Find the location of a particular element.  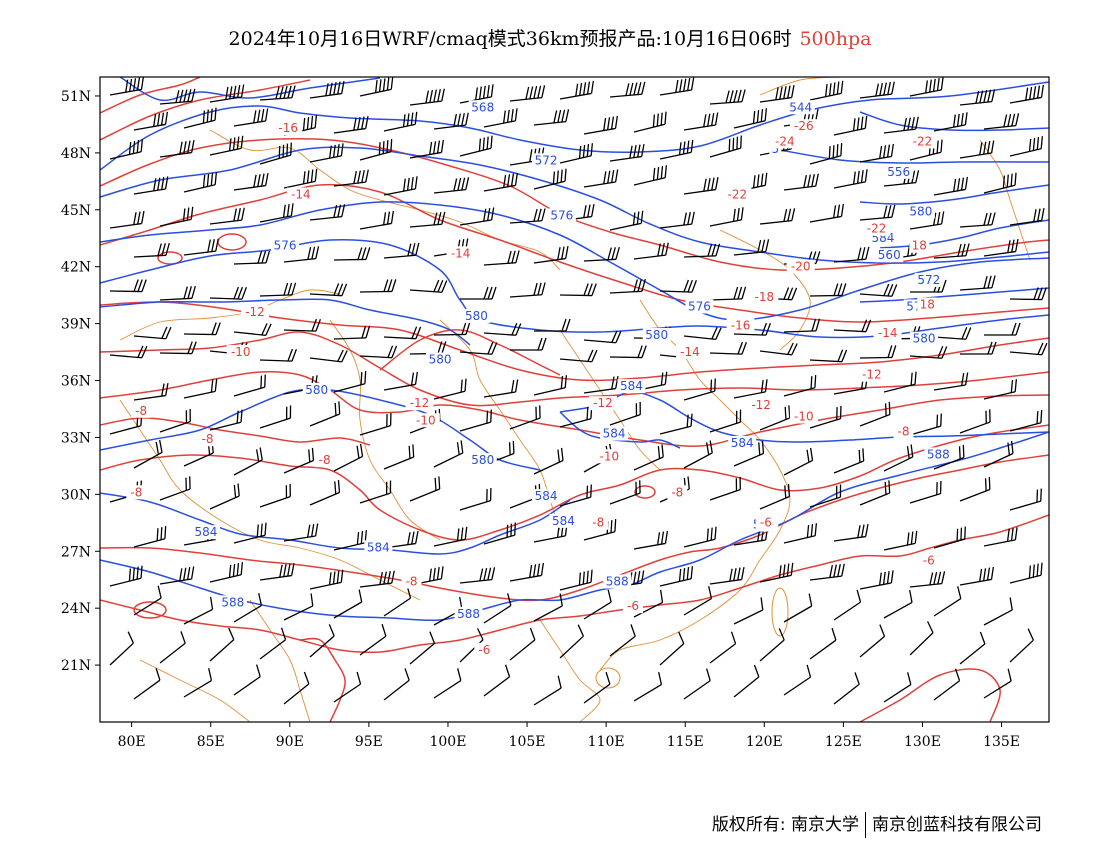

temperature-contour-label: -10 is located at coordinates (426, 420).